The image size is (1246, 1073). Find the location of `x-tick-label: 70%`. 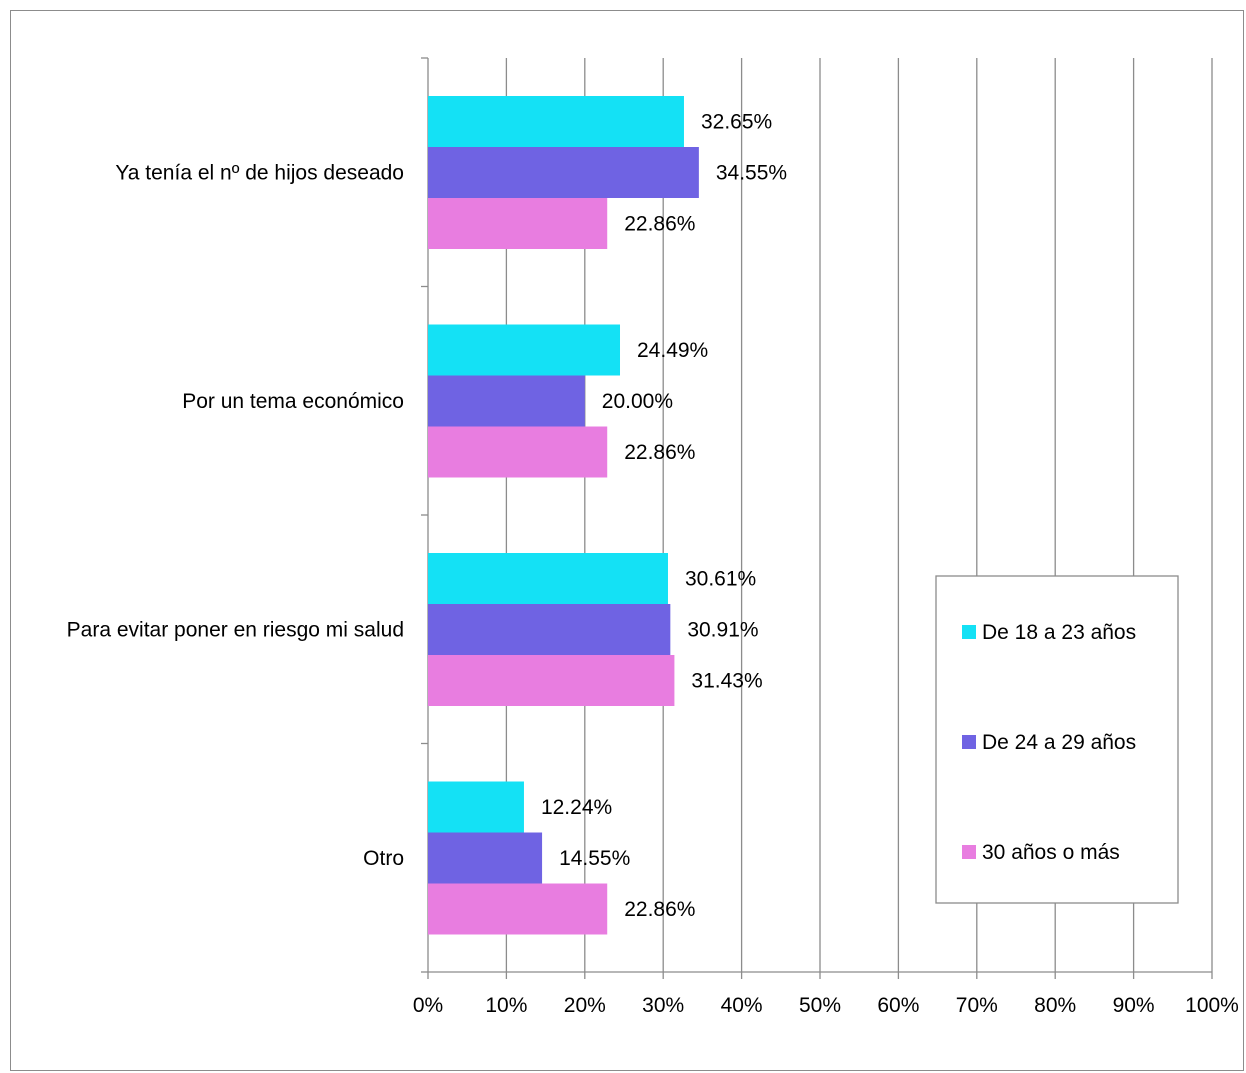

x-tick-label: 70% is located at coordinates (977, 1005).